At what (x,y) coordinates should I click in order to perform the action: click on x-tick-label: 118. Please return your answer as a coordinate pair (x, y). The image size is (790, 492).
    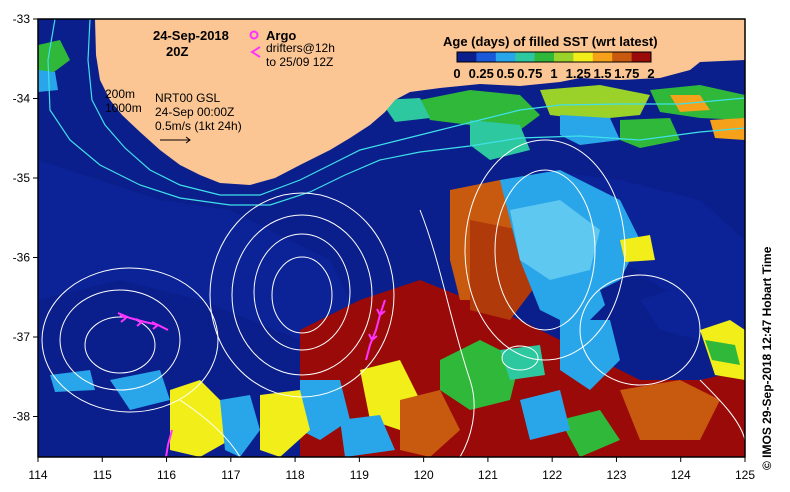
    Looking at the image, I should click on (295, 475).